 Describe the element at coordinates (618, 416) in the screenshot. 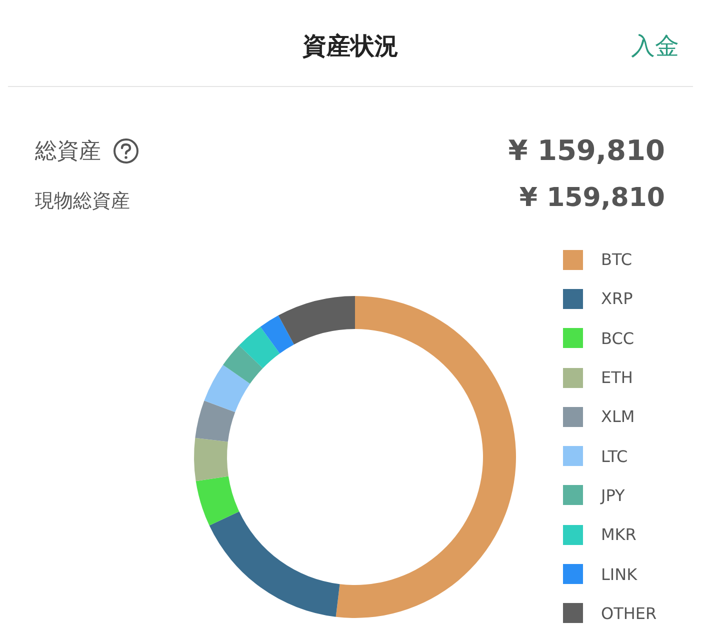

I see `legend-label: XLM` at that location.